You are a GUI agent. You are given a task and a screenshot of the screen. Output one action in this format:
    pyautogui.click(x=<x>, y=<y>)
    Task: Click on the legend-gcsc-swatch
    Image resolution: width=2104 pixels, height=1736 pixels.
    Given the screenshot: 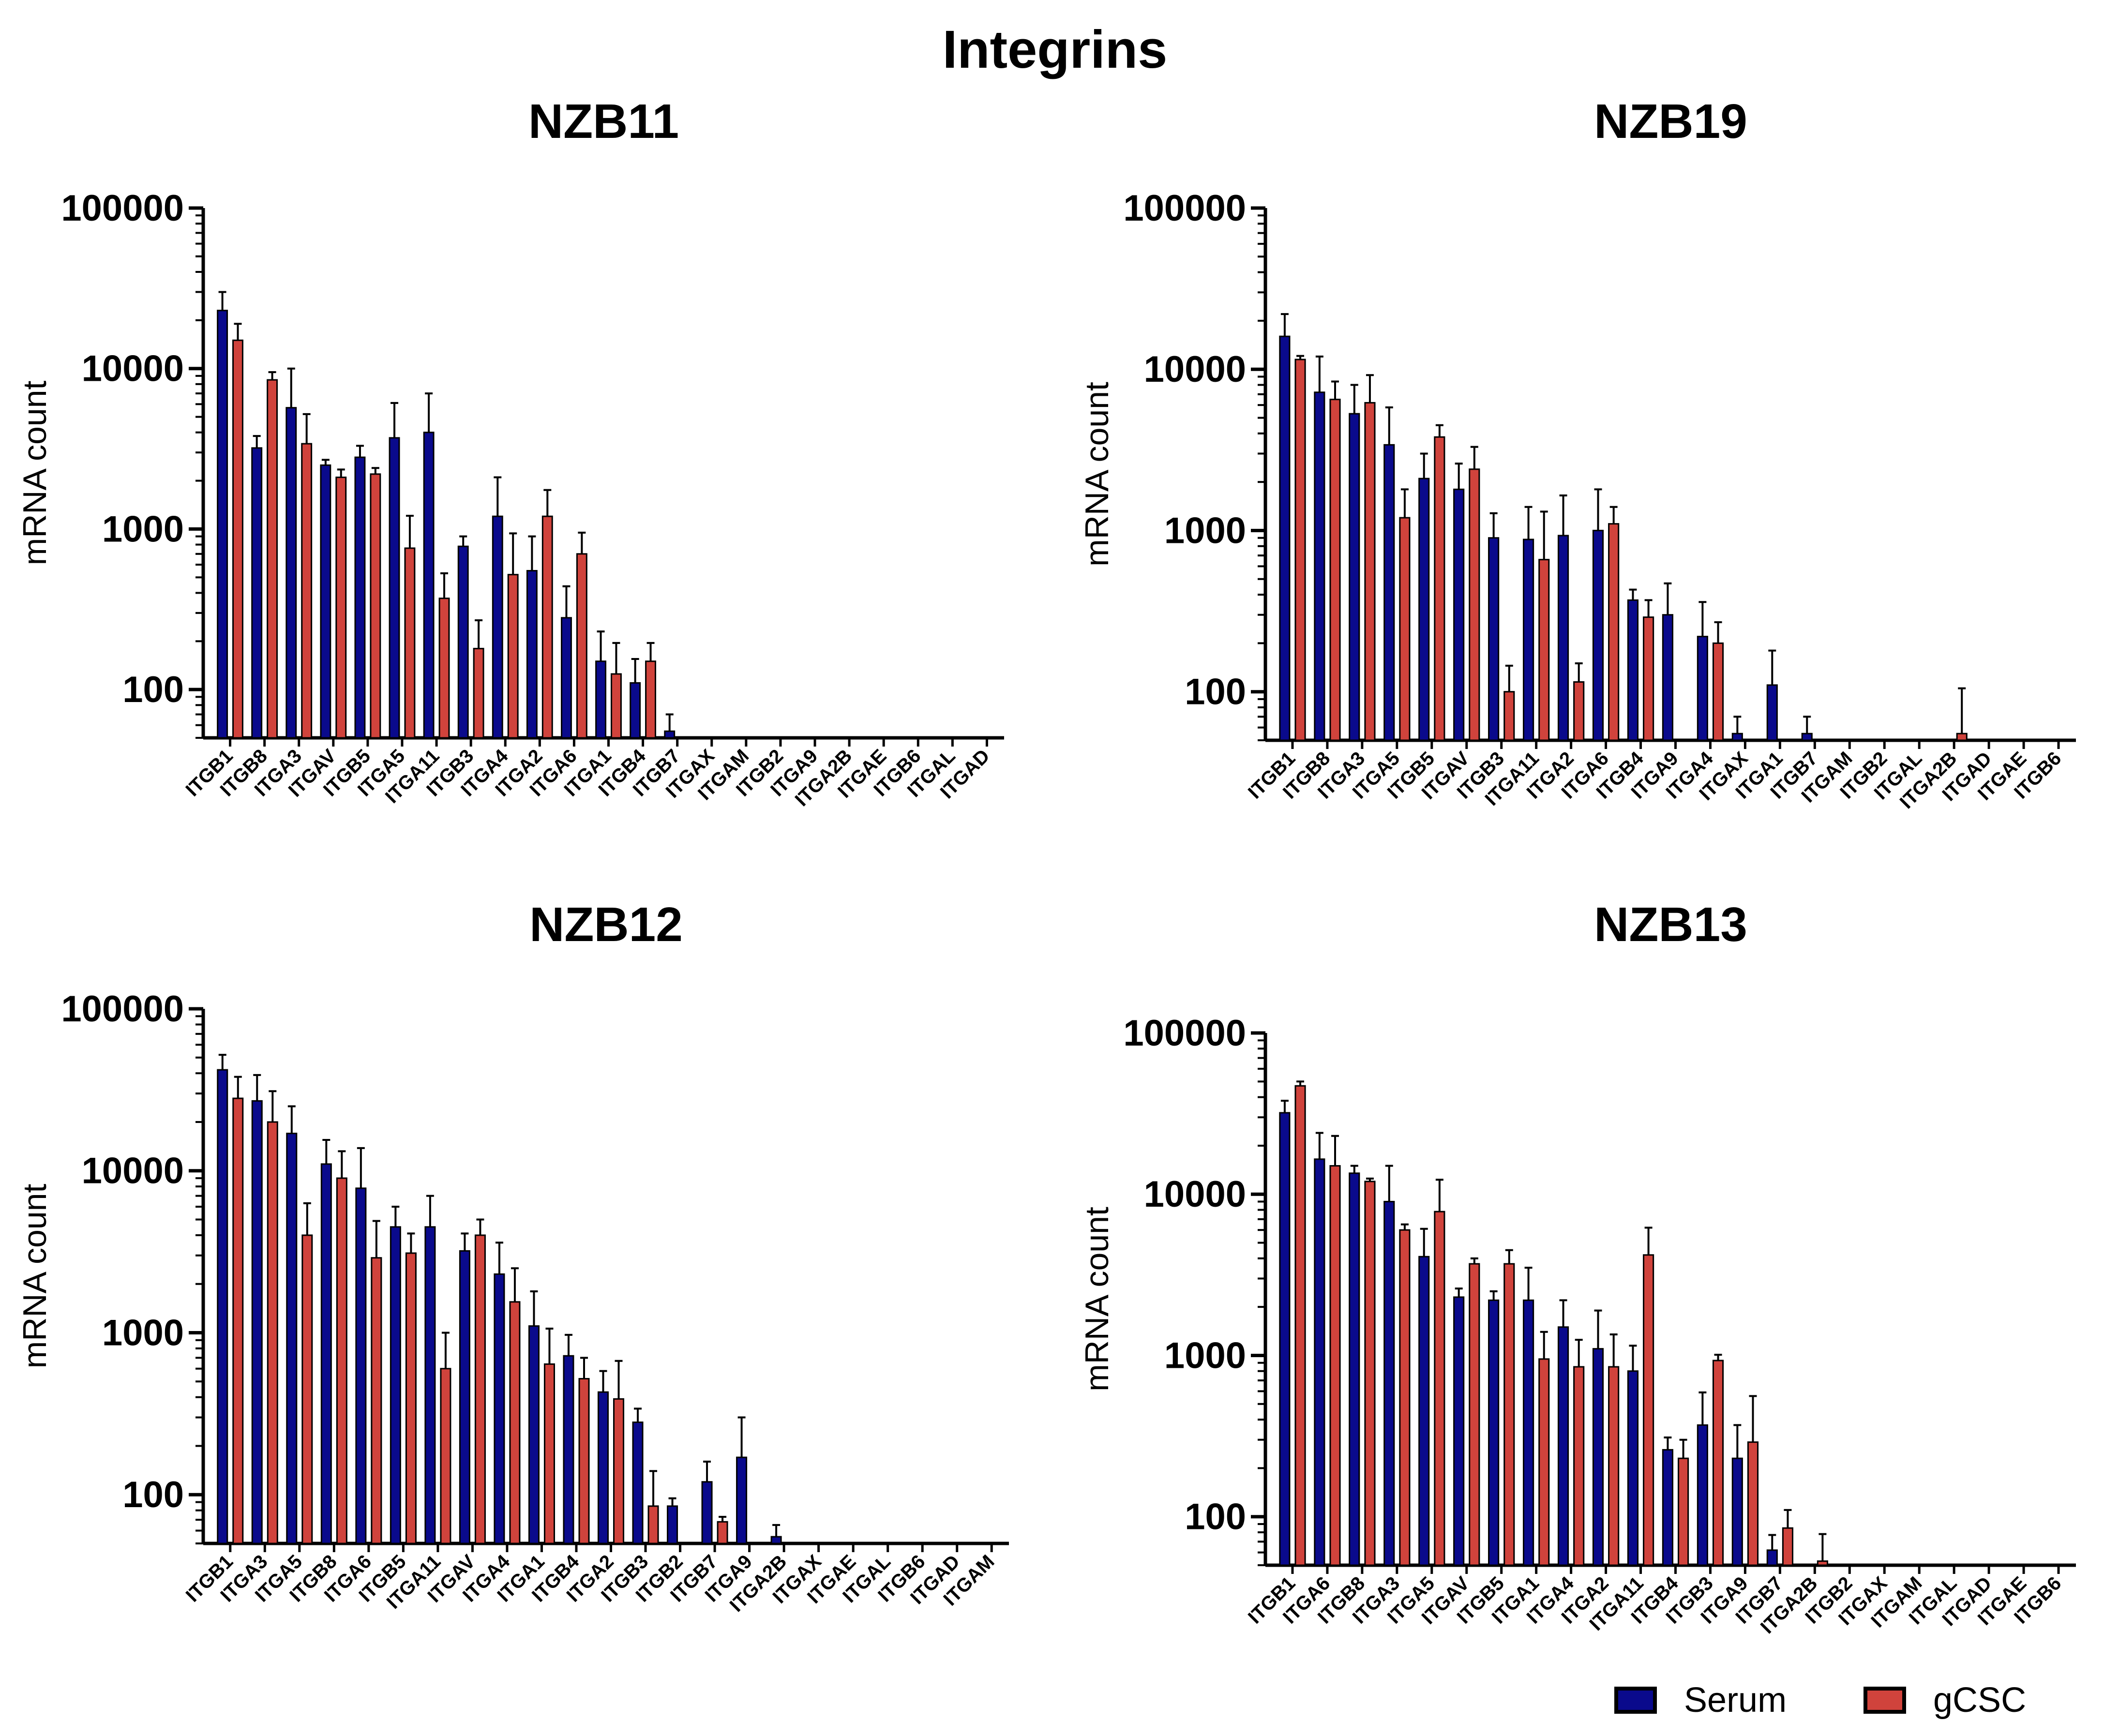 What is the action you would take?
    pyautogui.click(x=1885, y=1700)
    